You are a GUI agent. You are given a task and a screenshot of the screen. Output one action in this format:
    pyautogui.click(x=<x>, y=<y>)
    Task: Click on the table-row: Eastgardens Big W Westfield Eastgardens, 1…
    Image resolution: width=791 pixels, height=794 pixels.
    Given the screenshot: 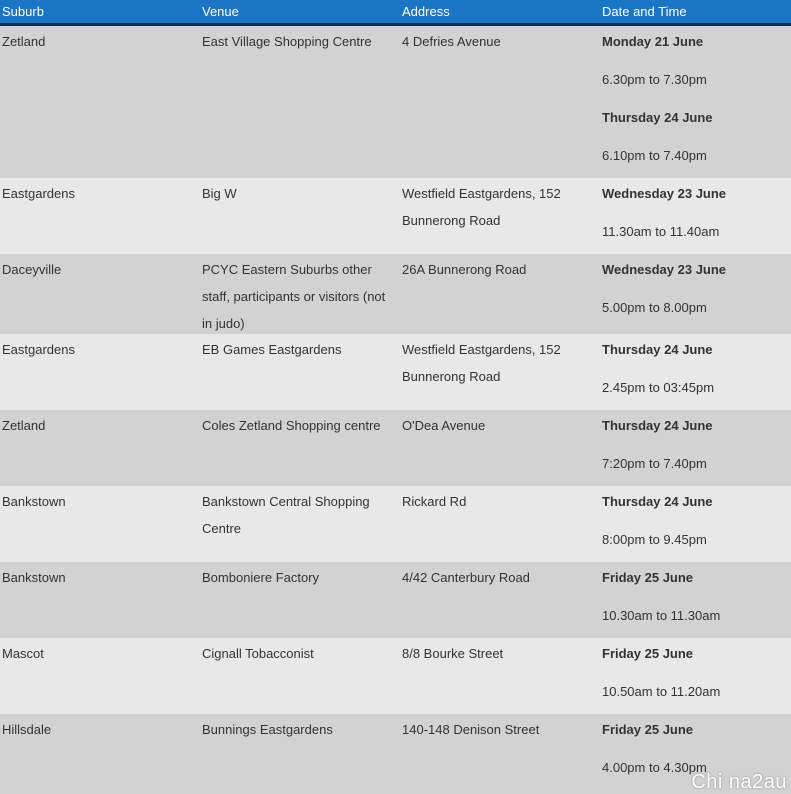 What is the action you would take?
    pyautogui.click(x=395, y=216)
    